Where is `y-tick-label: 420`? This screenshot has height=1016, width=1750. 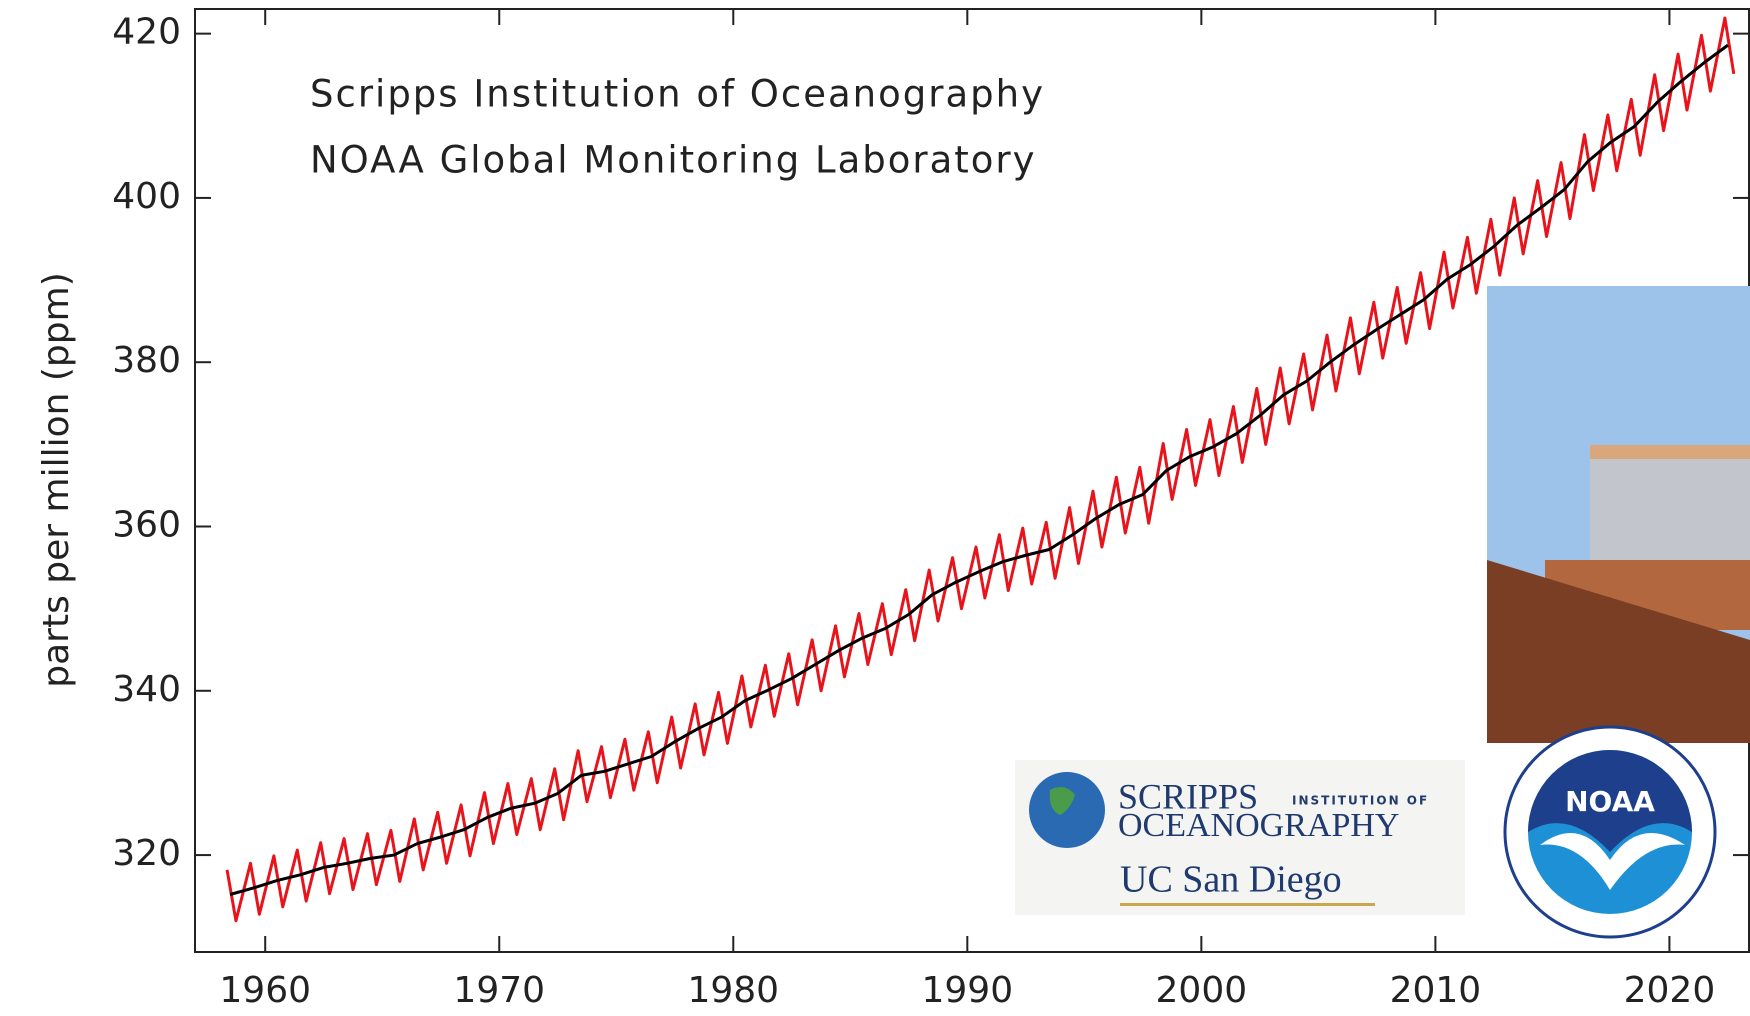
y-tick-label: 420 is located at coordinates (146, 32).